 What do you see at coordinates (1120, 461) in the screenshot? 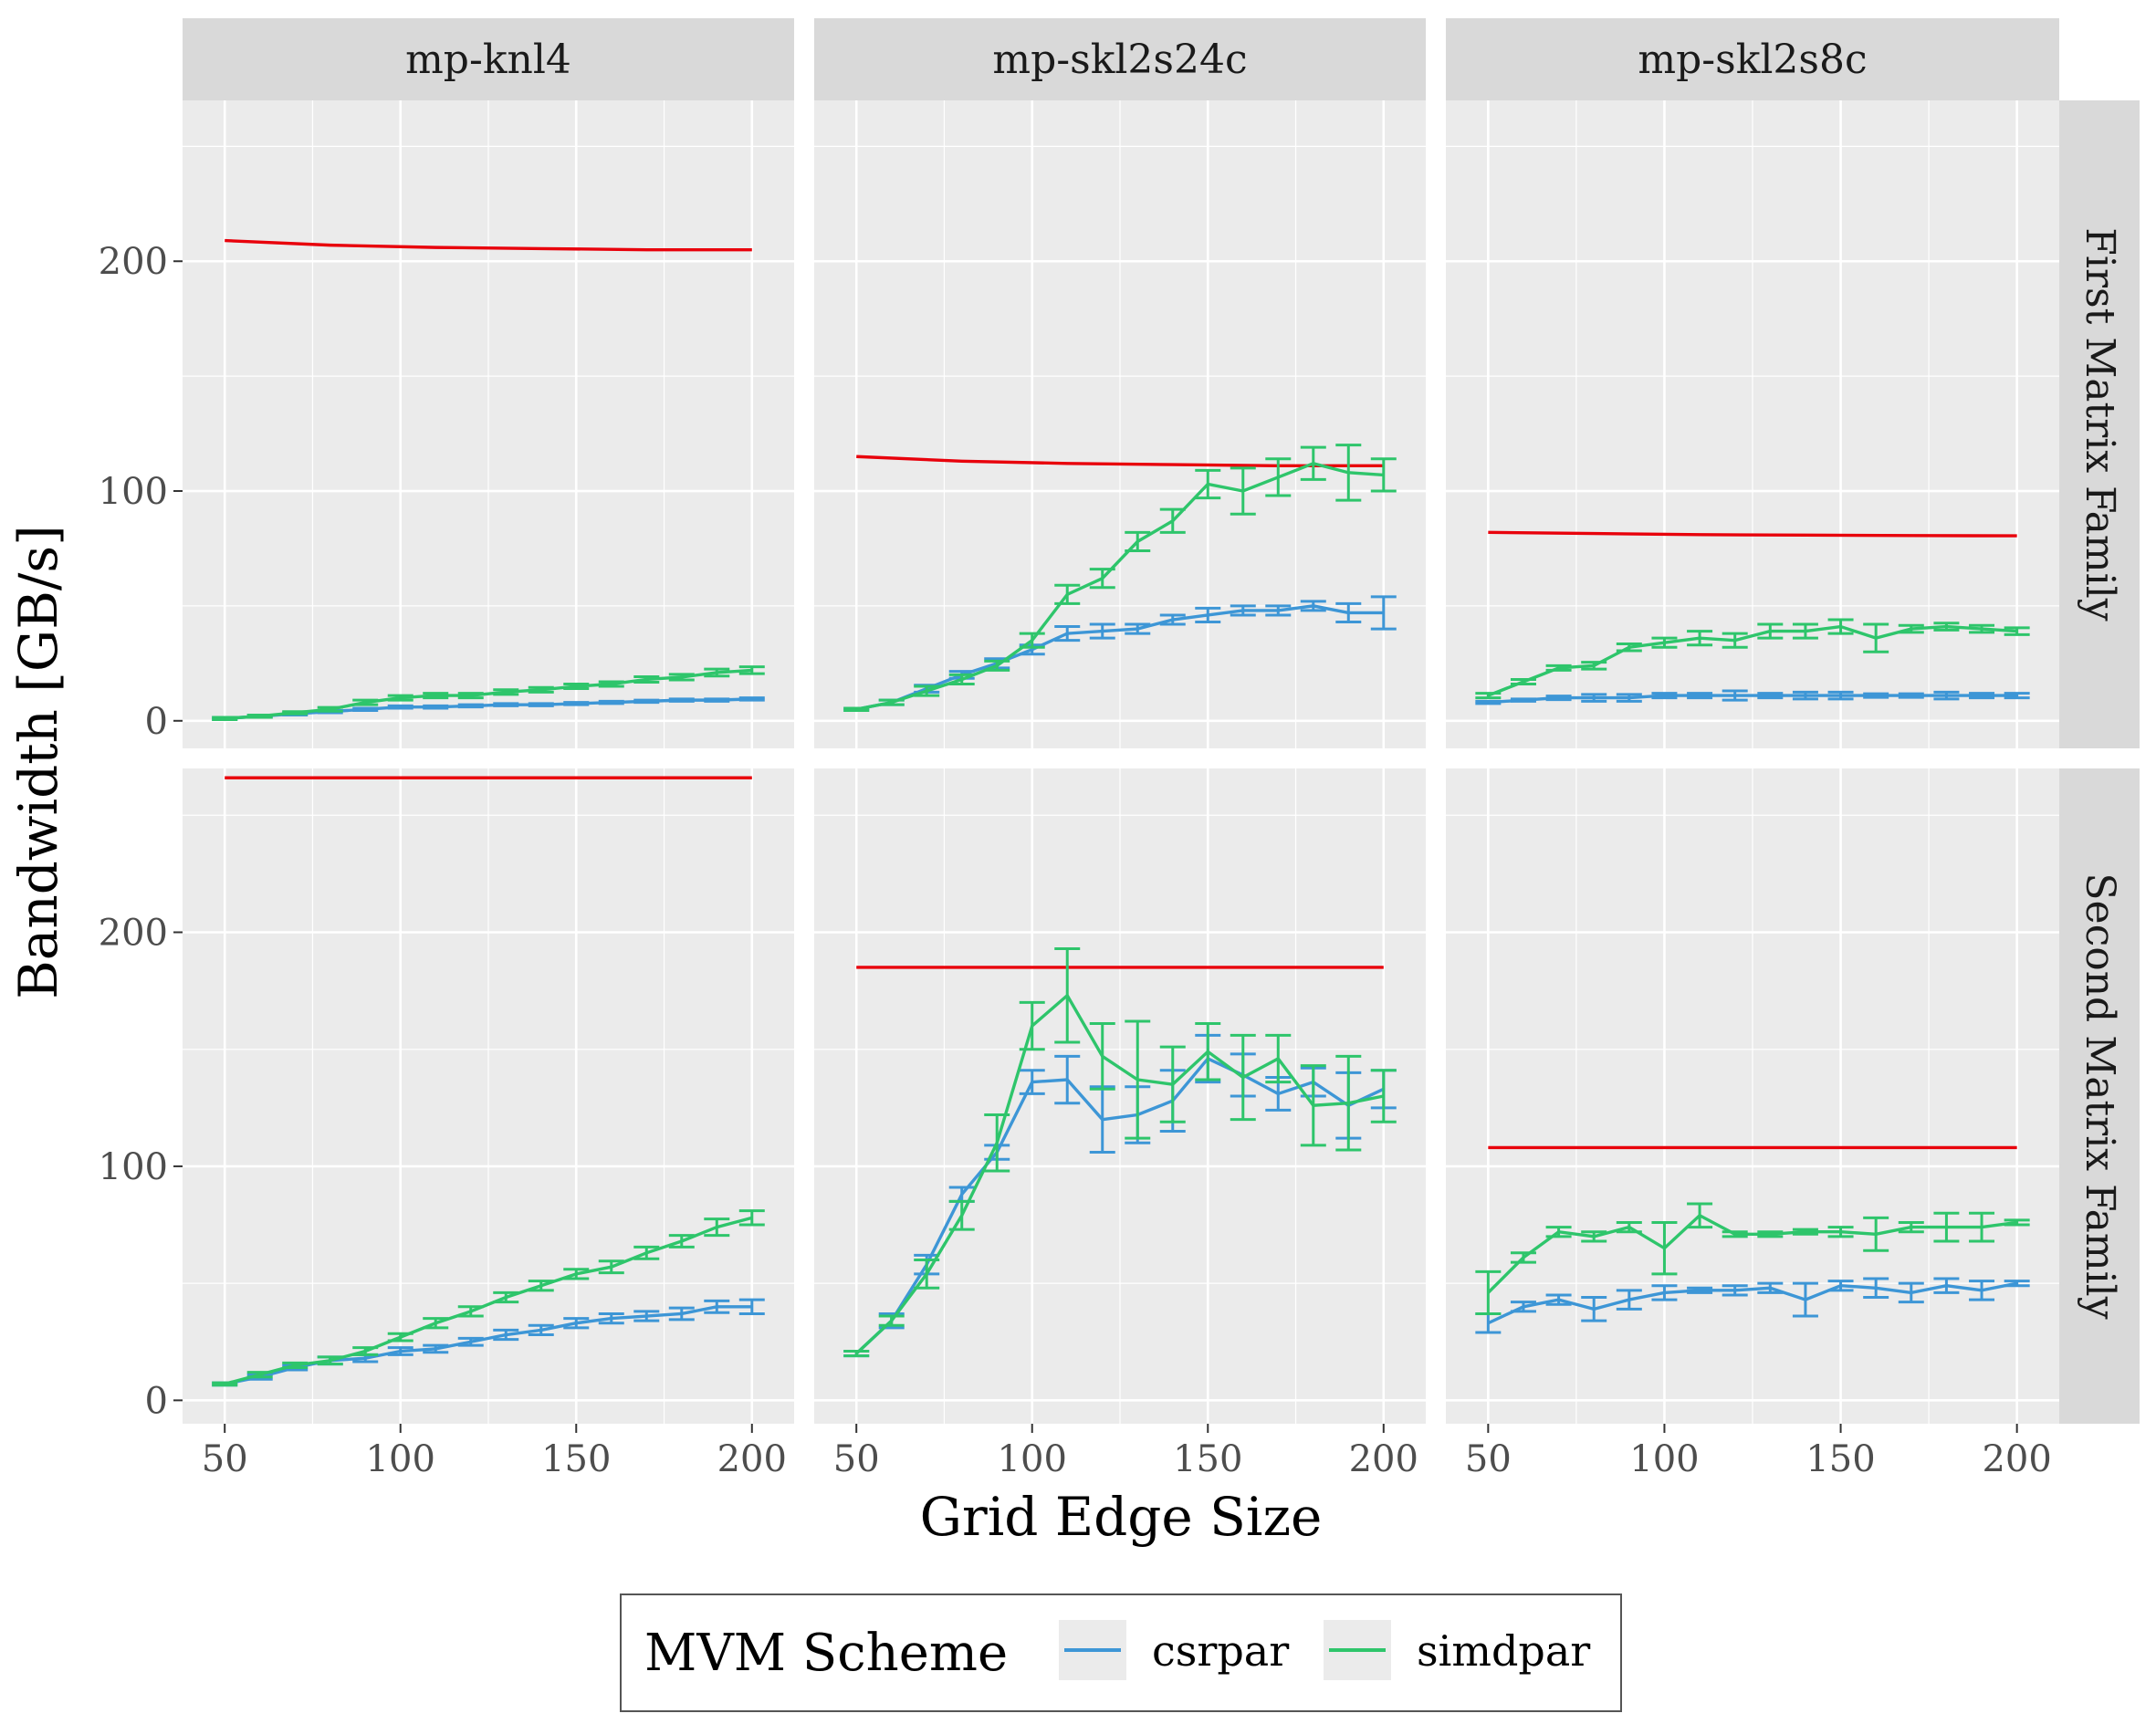
I see `reference-line` at bounding box center [1120, 461].